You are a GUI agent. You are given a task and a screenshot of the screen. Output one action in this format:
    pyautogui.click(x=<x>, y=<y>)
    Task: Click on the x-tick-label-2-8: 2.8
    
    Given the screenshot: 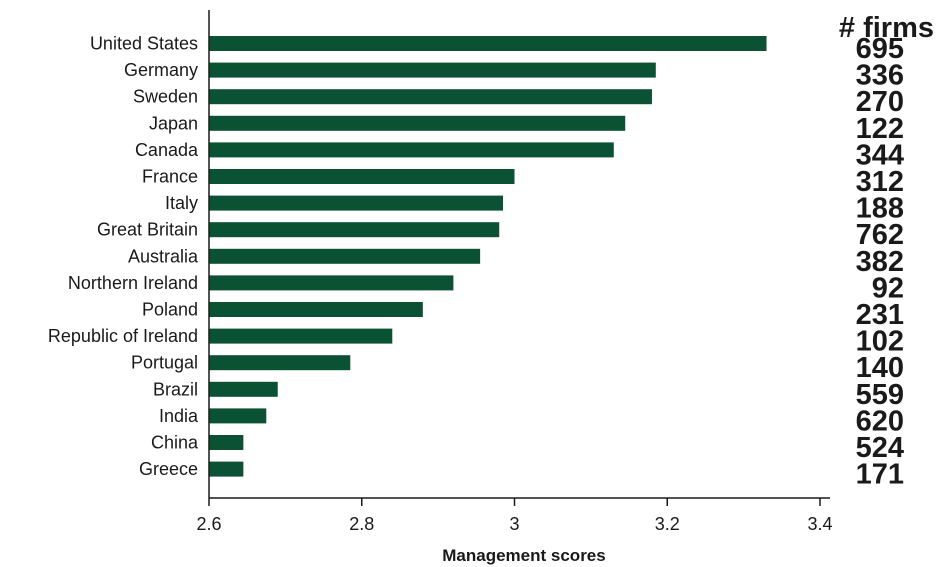 What is the action you would take?
    pyautogui.click(x=361, y=524)
    